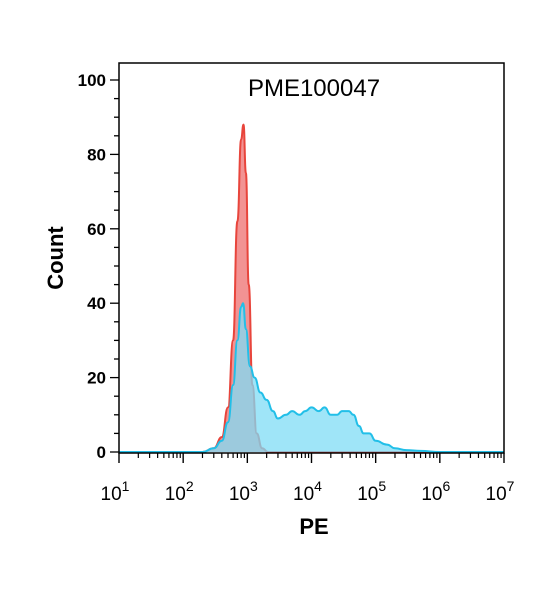  Describe the element at coordinates (96, 154) in the screenshot. I see `y-tick-label: 80` at that location.